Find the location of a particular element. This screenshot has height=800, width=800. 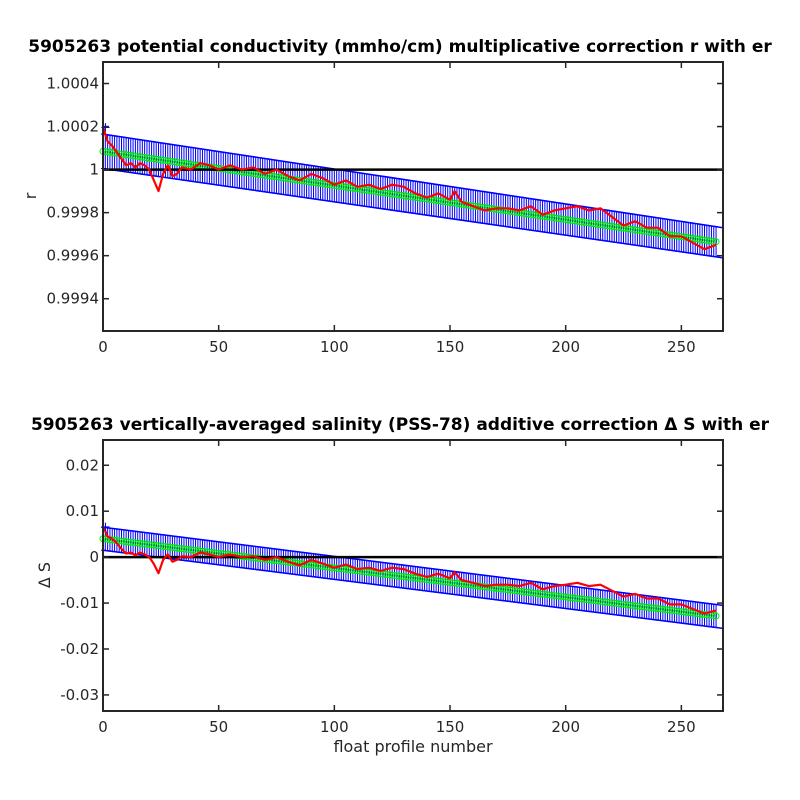

bottom-y-tick-label: -0.02 is located at coordinates (79, 649).